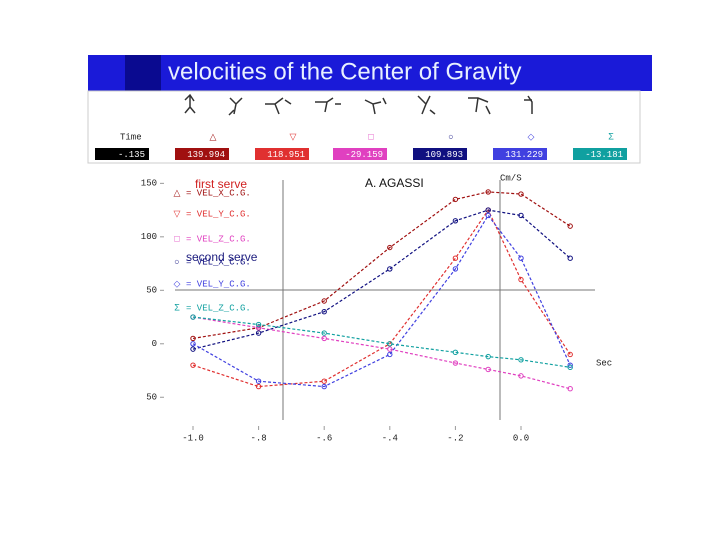  What do you see at coordinates (131, 155) in the screenshot?
I see `header-value: -.135` at bounding box center [131, 155].